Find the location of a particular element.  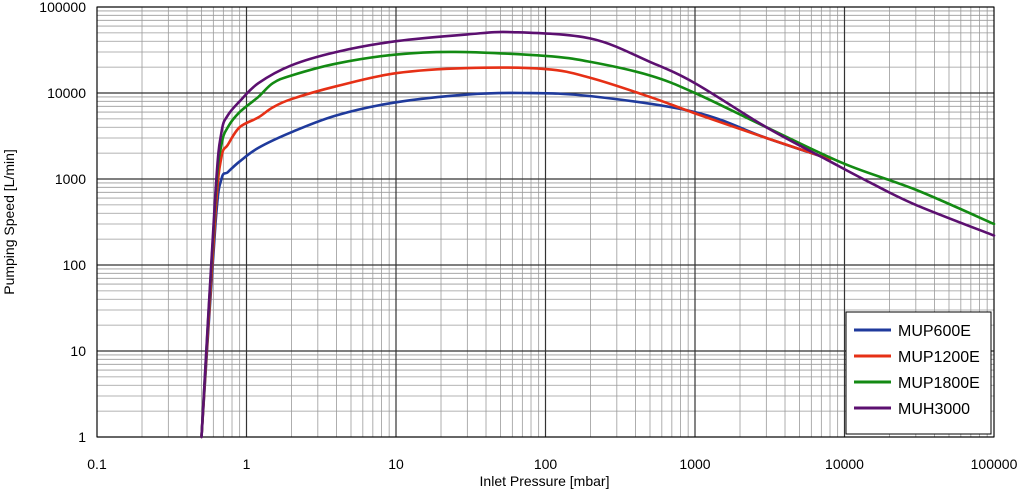

x-axis-title: Inlet Pressure [mbar] is located at coordinates (545, 481).